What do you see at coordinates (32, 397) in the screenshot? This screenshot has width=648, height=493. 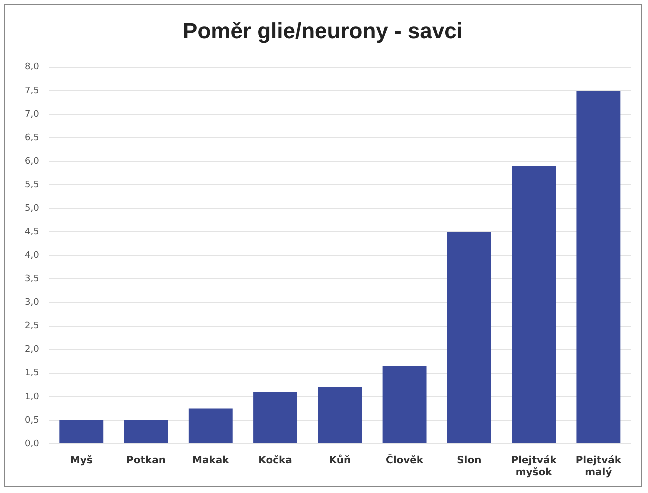 I see `y-tick-label: 1,0` at bounding box center [32, 397].